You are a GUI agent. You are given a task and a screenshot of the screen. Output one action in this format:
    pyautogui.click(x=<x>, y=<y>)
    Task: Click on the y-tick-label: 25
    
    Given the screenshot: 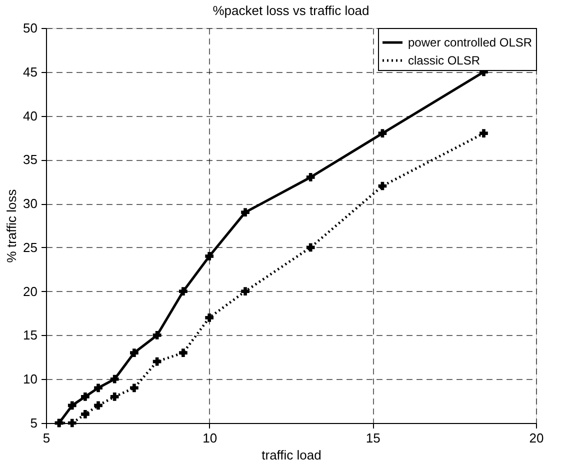 What is the action you would take?
    pyautogui.click(x=30, y=247)
    